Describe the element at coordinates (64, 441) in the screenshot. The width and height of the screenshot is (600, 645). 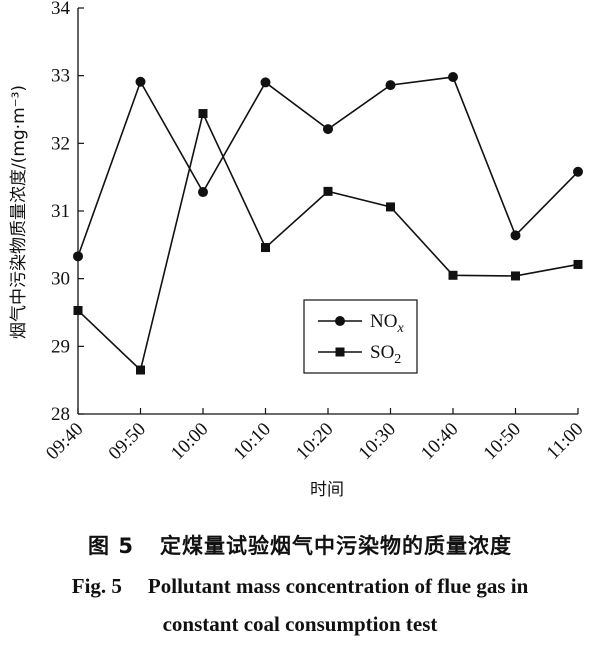
I see `x-tick-label: 09:40` at that location.